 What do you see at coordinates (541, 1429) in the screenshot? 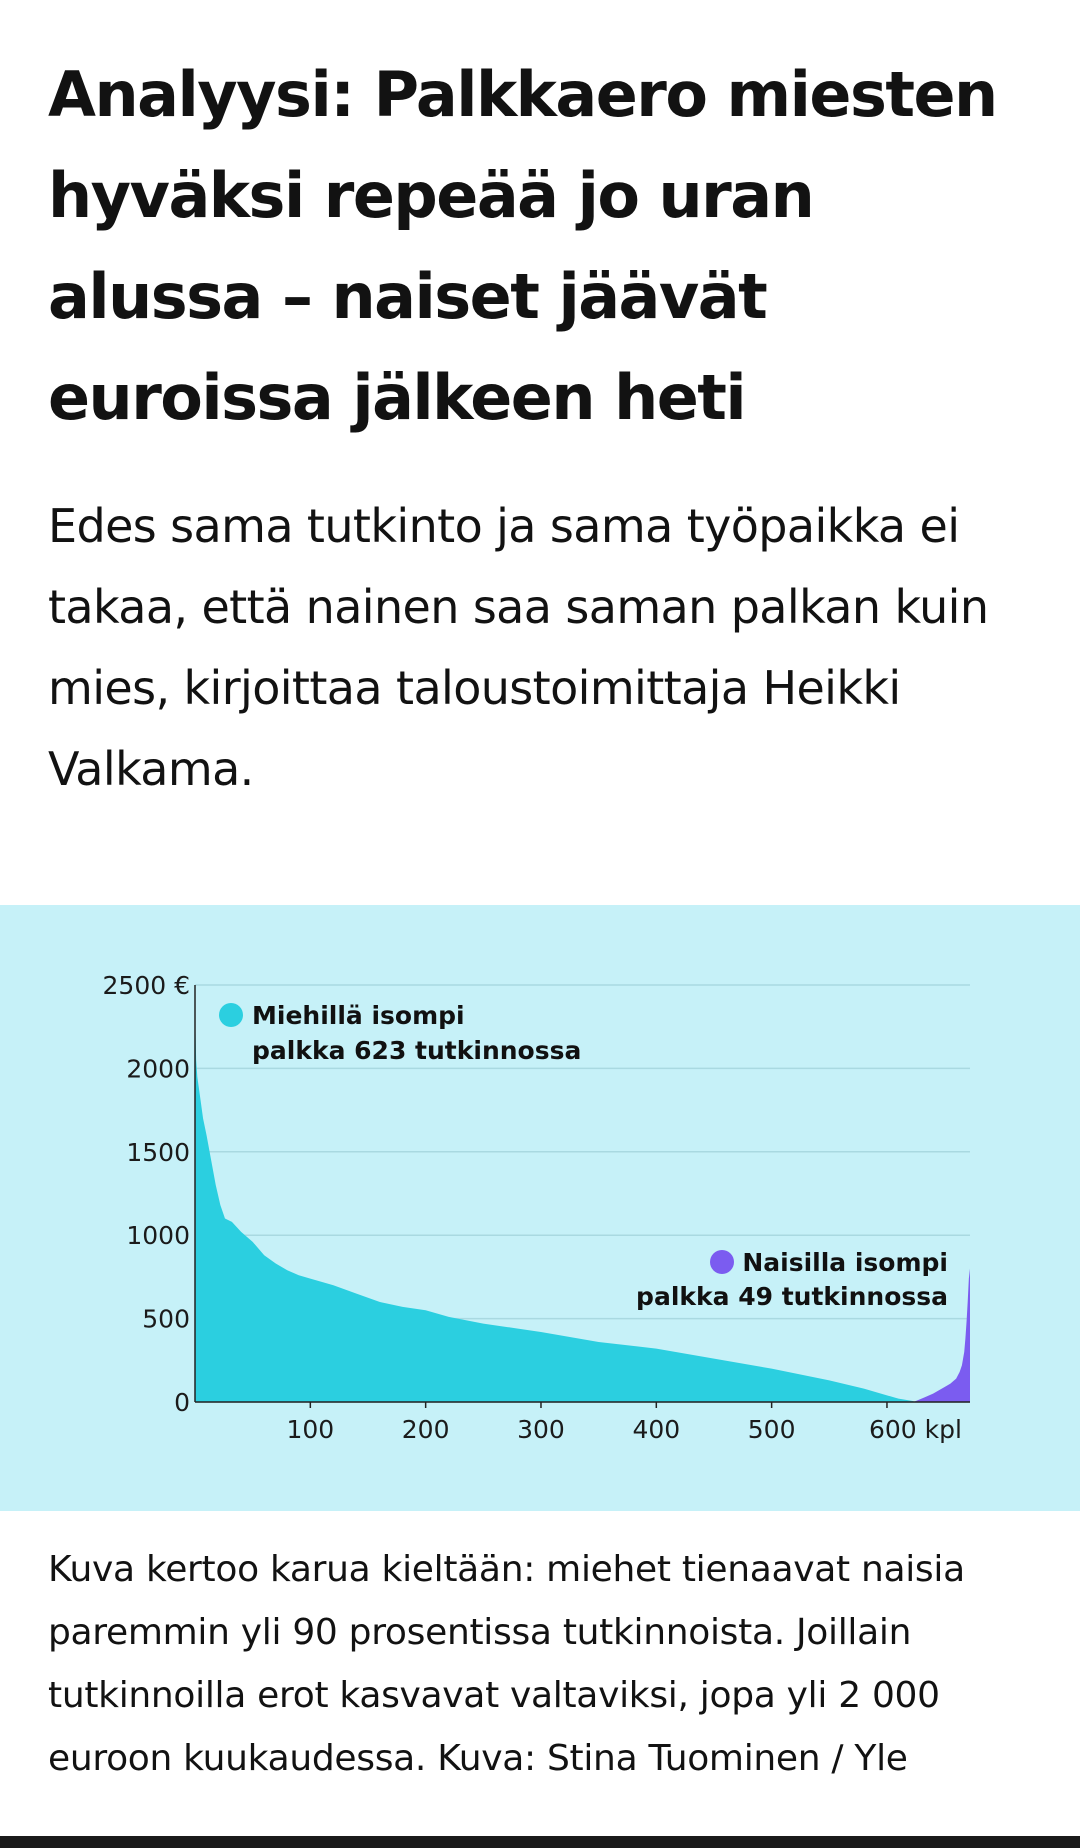
I see `x-tick-label: 300` at bounding box center [541, 1429].